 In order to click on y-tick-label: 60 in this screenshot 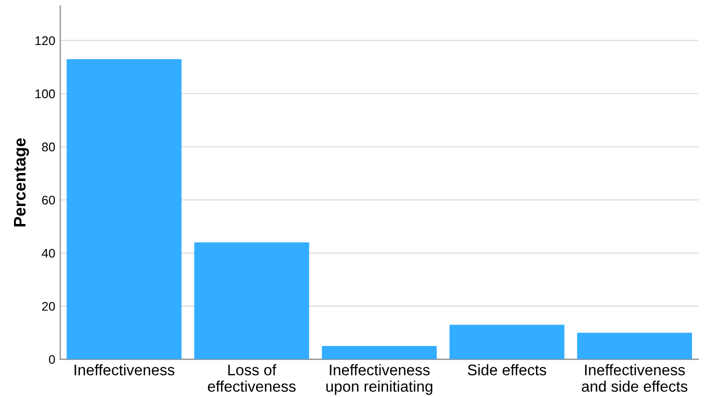, I will do `click(48, 200)`.